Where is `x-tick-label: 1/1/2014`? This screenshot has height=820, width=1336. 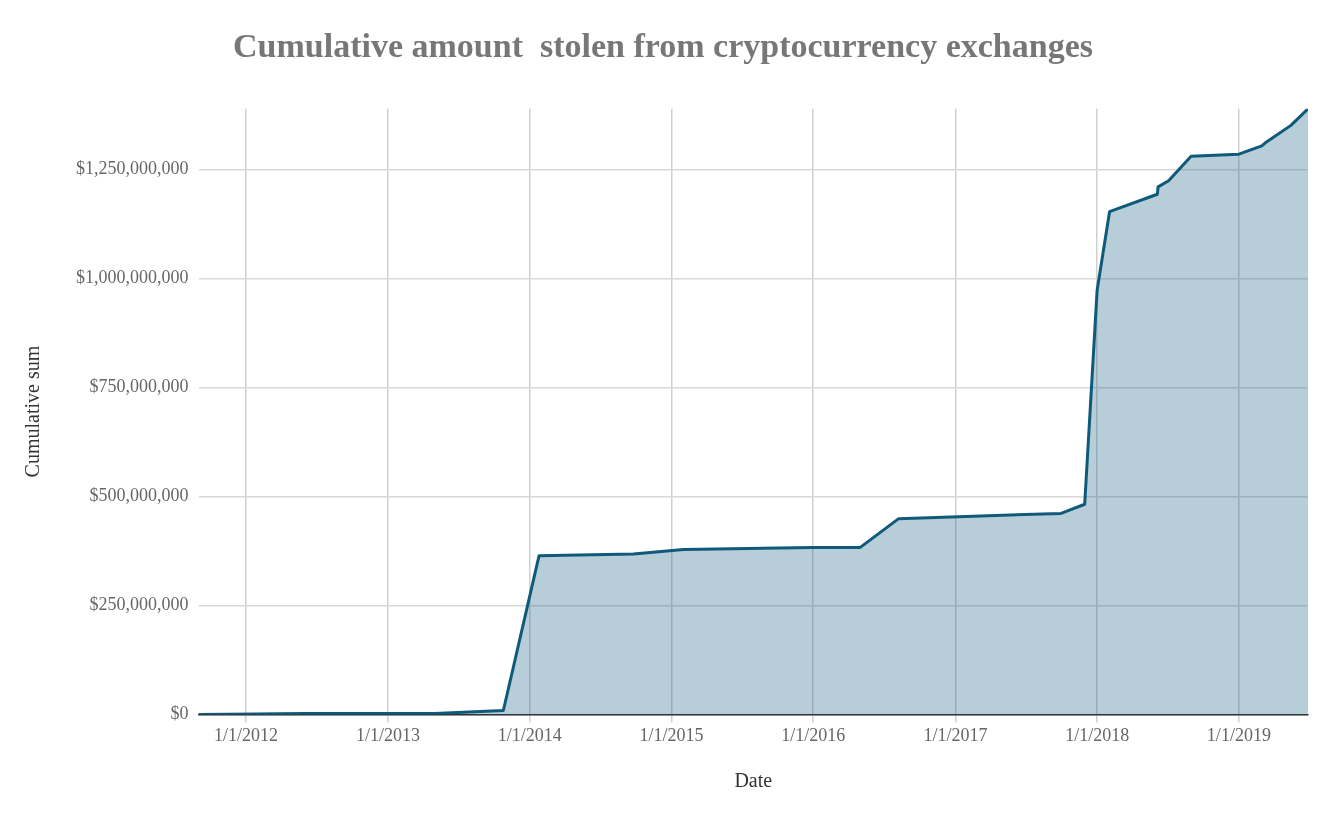
x-tick-label: 1/1/2014 is located at coordinates (529, 734).